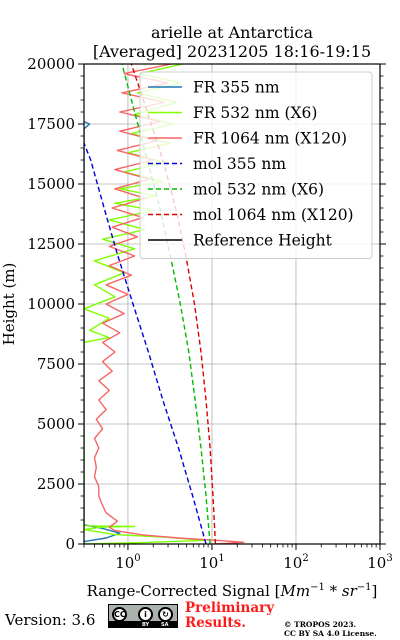  I want to click on sa-text: SA, so click(165, 625).